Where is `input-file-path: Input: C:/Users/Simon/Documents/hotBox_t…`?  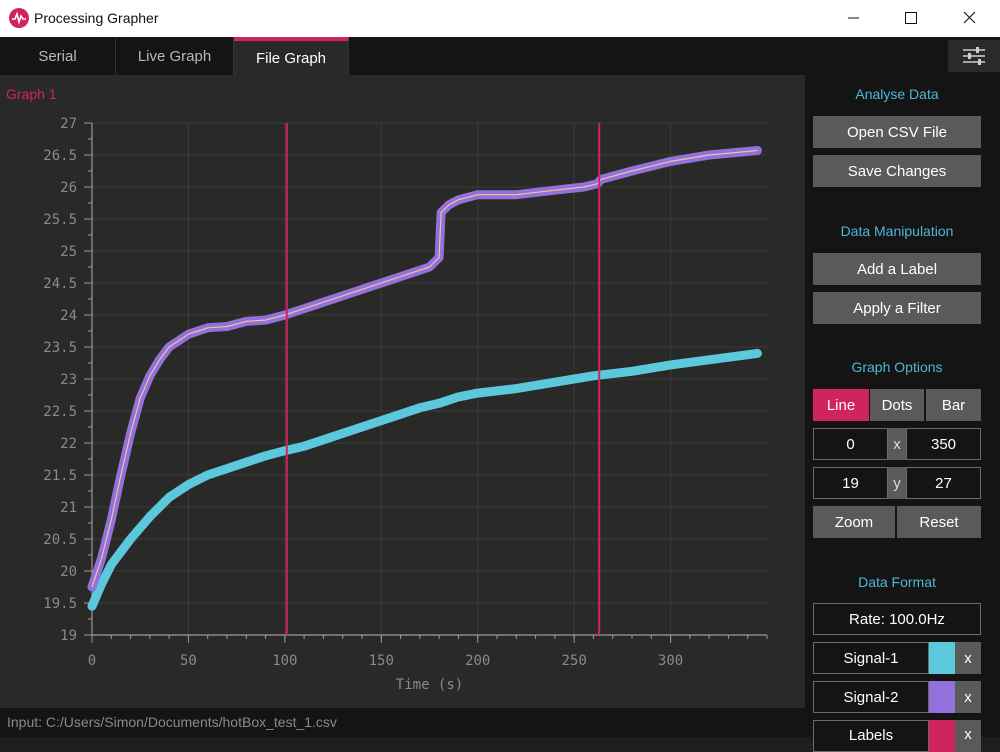 input-file-path: Input: C:/Users/Simon/Documents/hotBox_t… is located at coordinates (172, 722).